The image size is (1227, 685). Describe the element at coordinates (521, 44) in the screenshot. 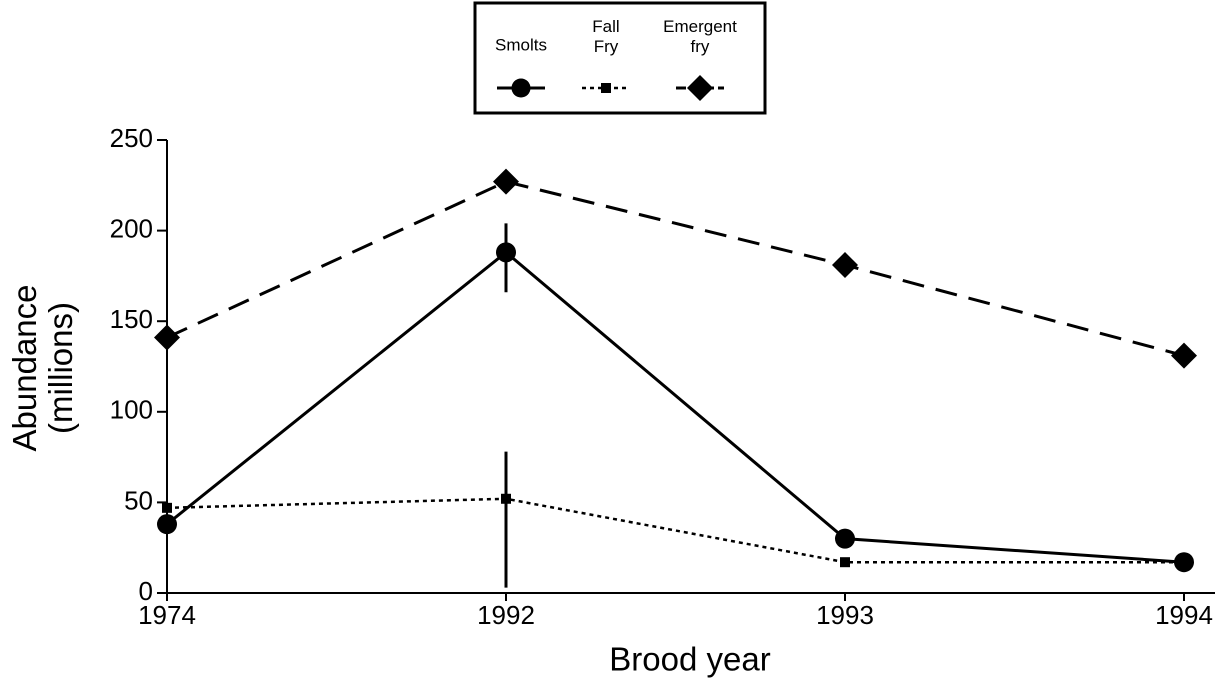

I see `legend-label: Smolts` at that location.